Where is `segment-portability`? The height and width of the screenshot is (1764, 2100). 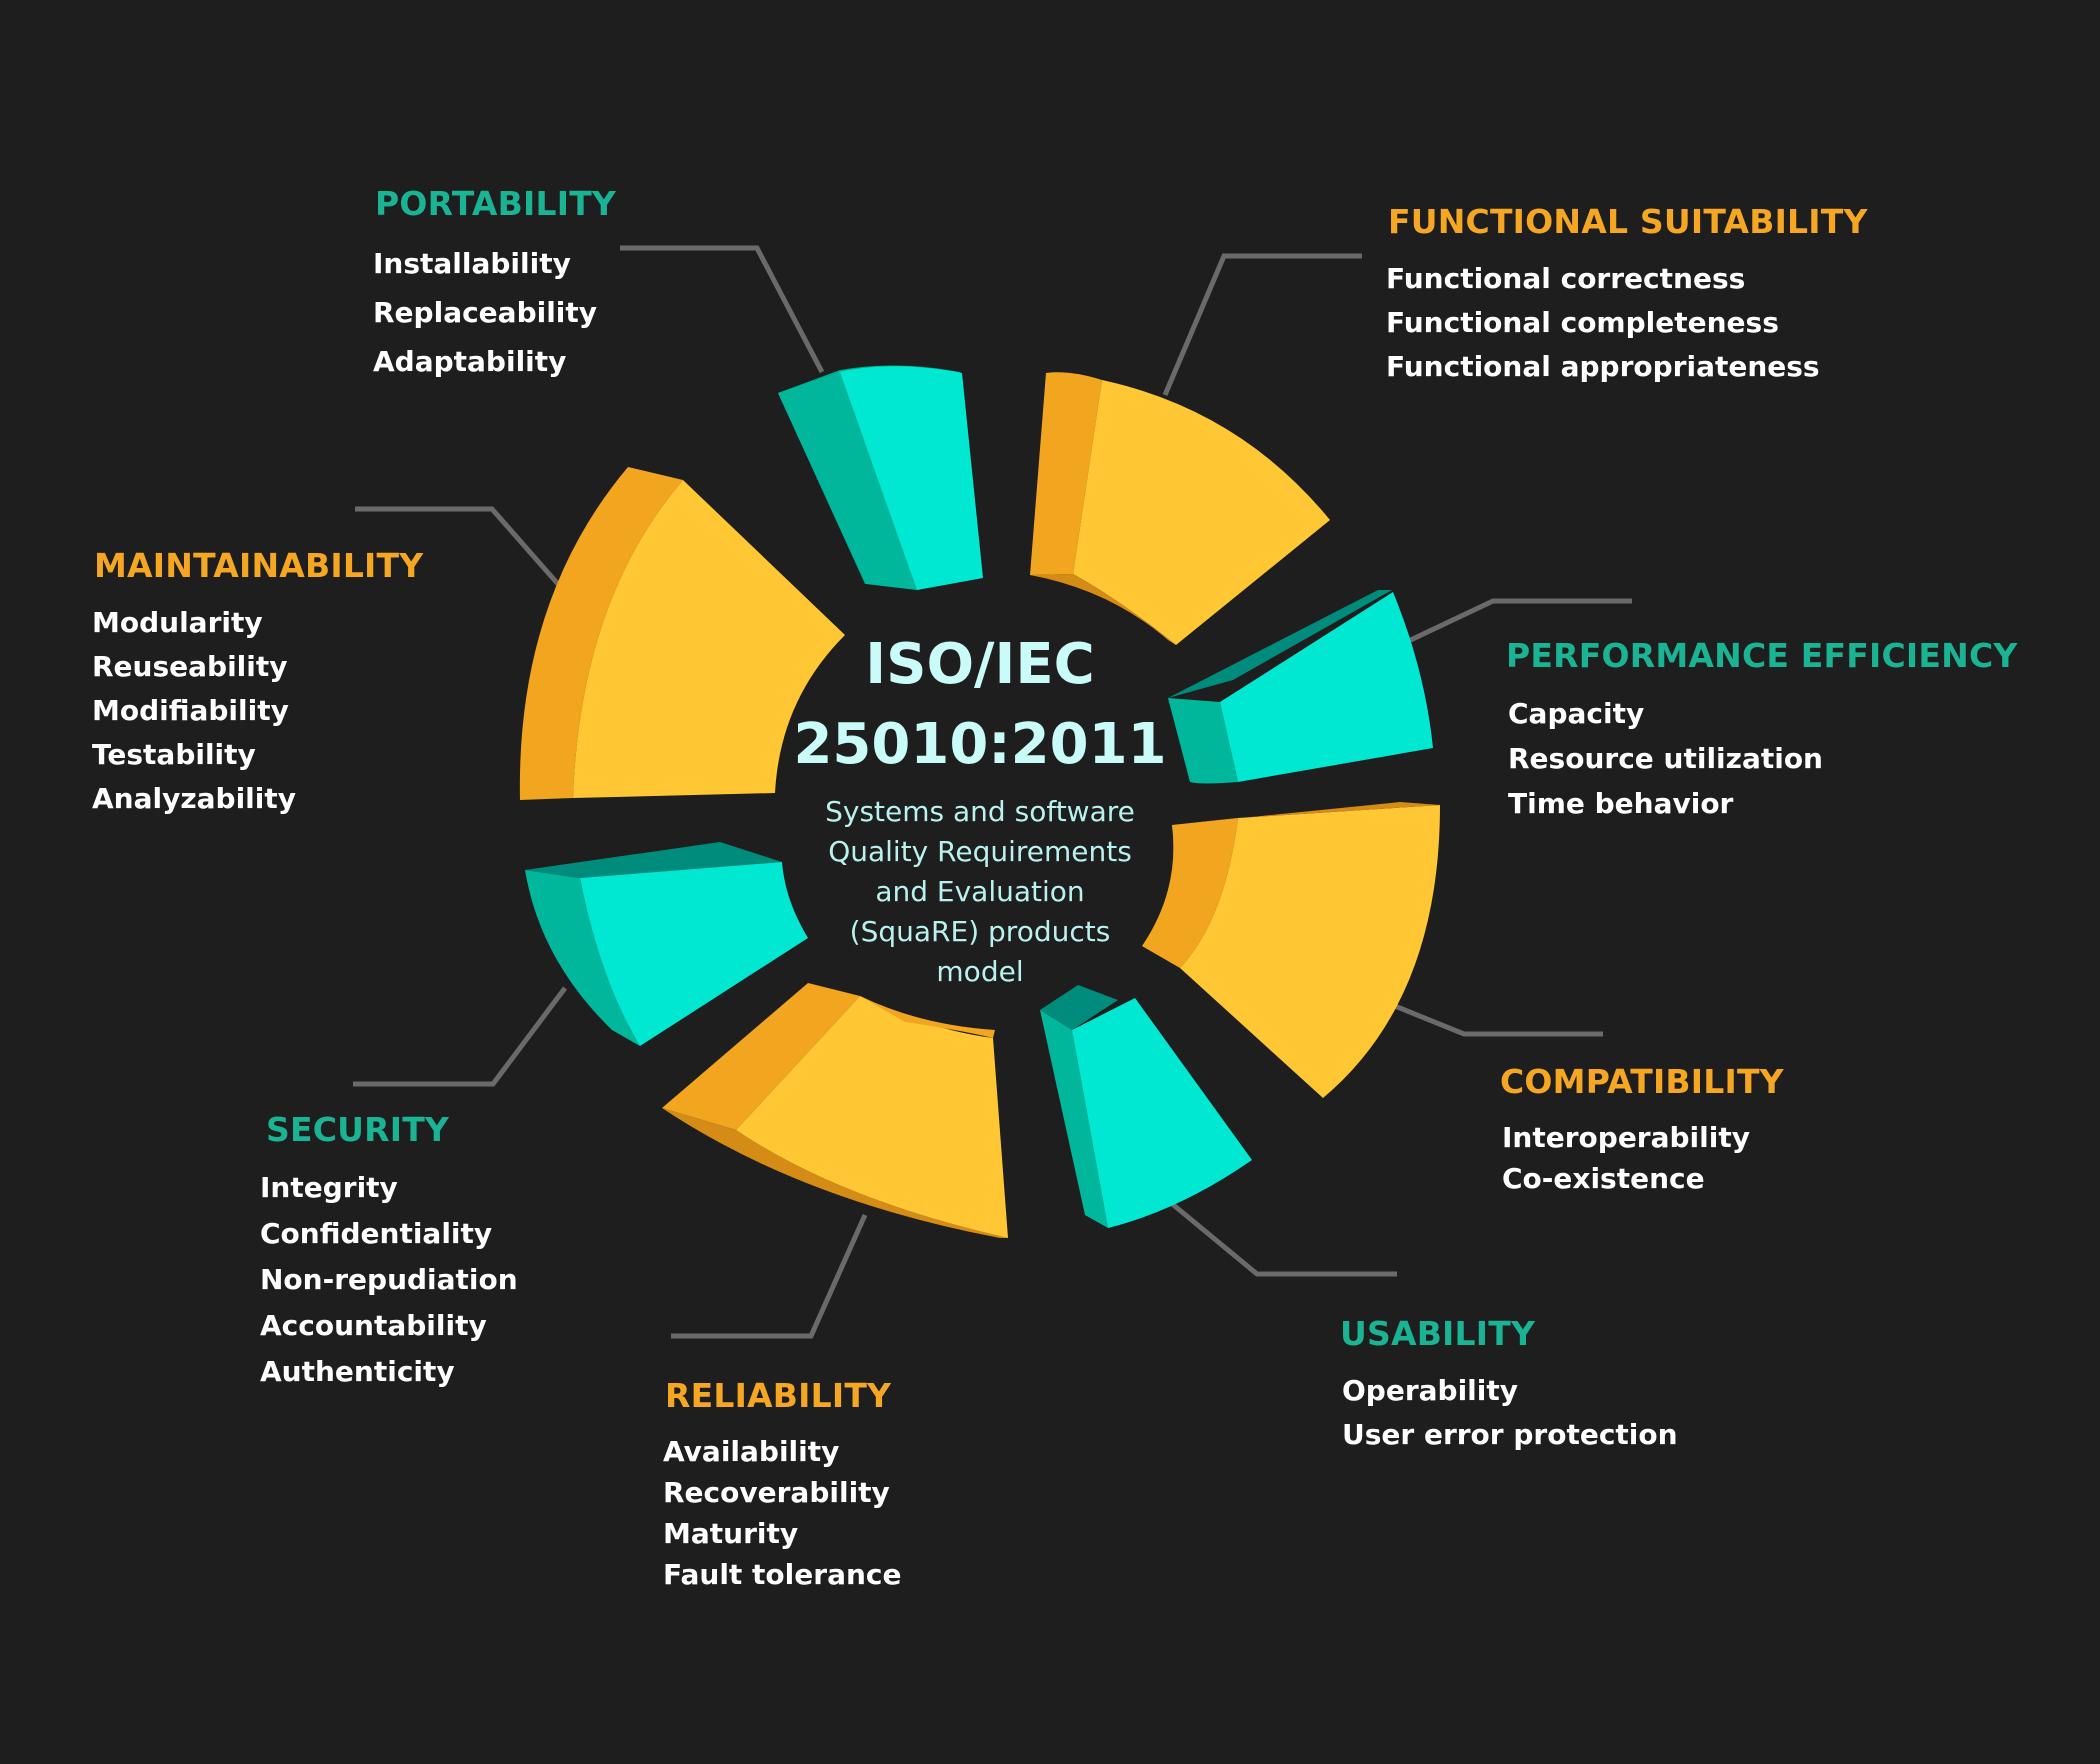
segment-portability is located at coordinates (880, 477).